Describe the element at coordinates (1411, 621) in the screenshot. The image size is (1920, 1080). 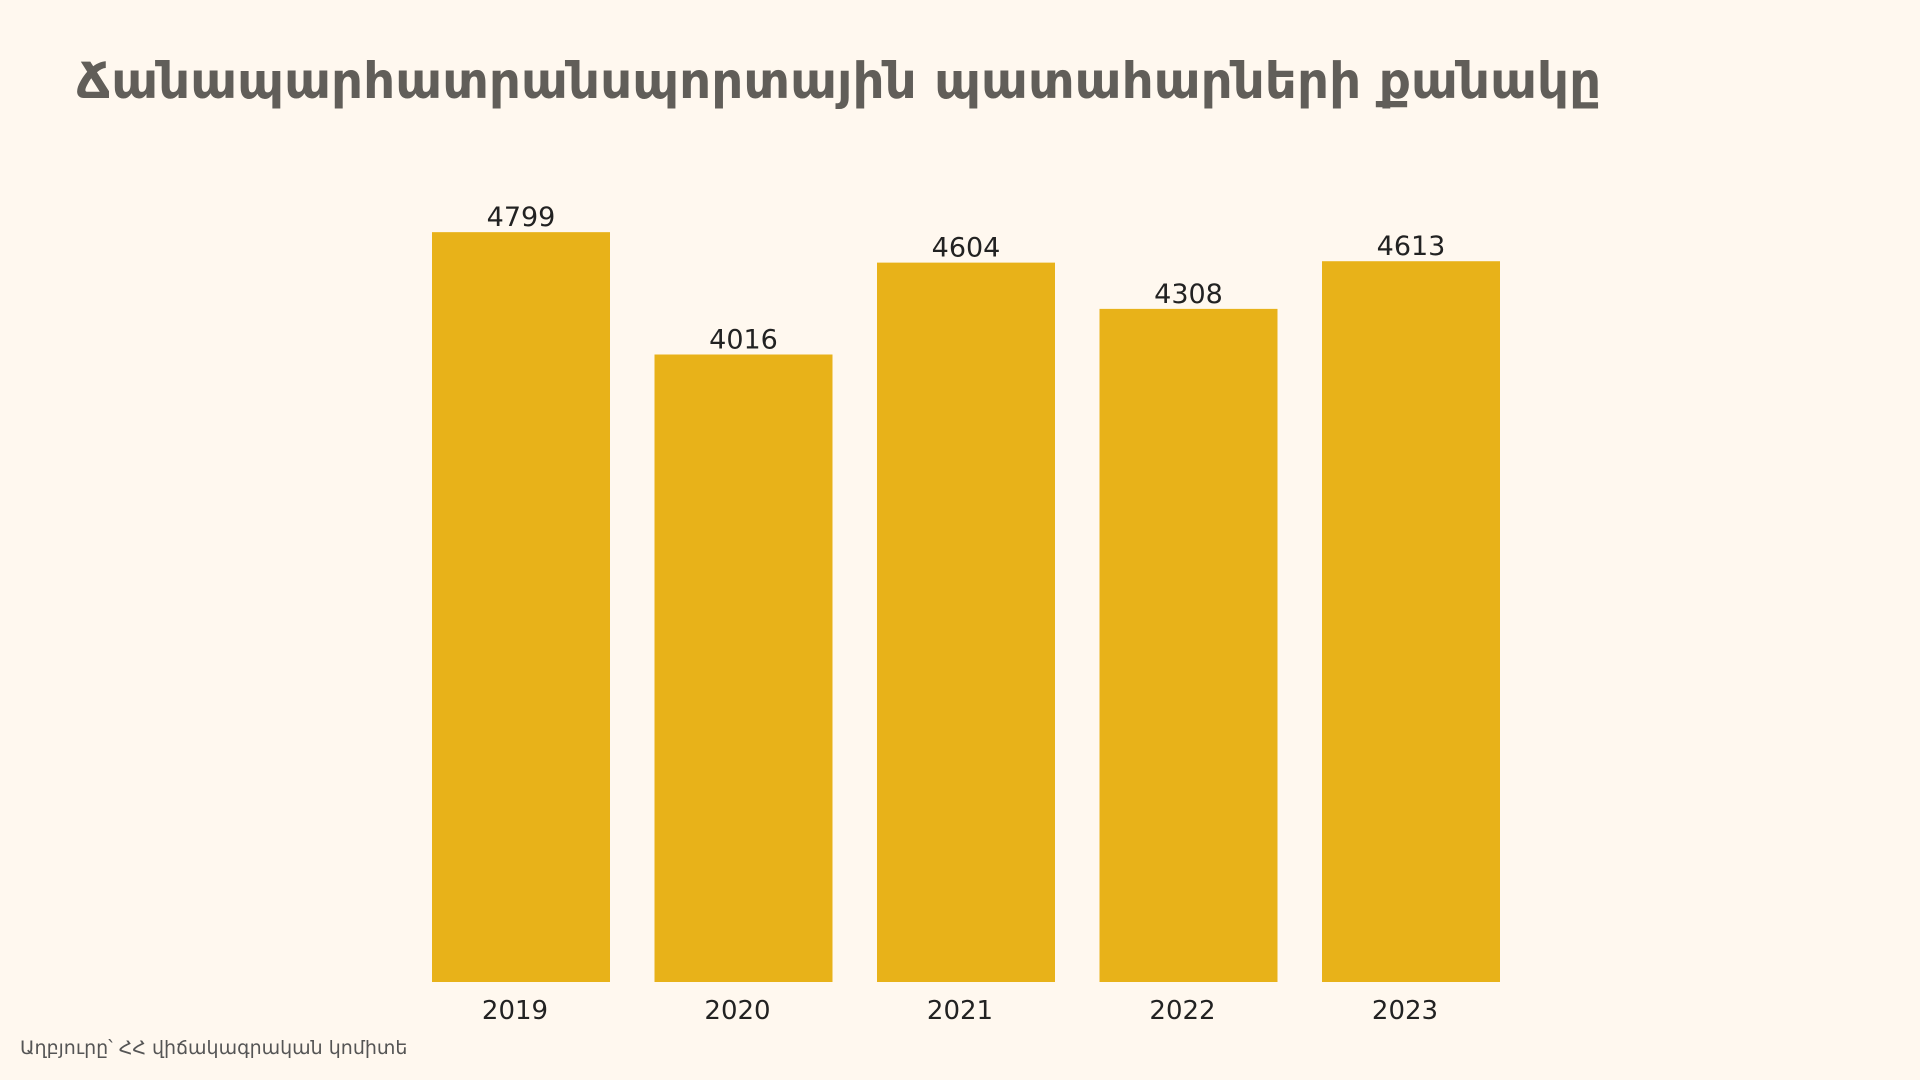
I see `bar-2023` at that location.